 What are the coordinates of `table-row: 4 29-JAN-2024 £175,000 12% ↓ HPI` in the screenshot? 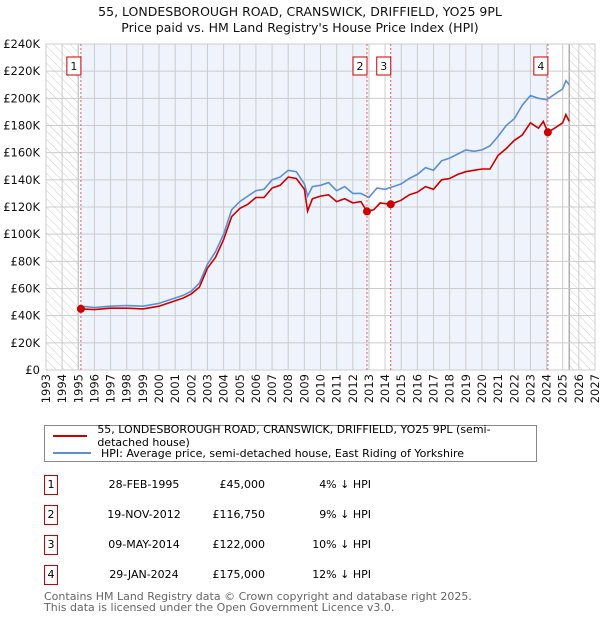 It's located at (244, 575).